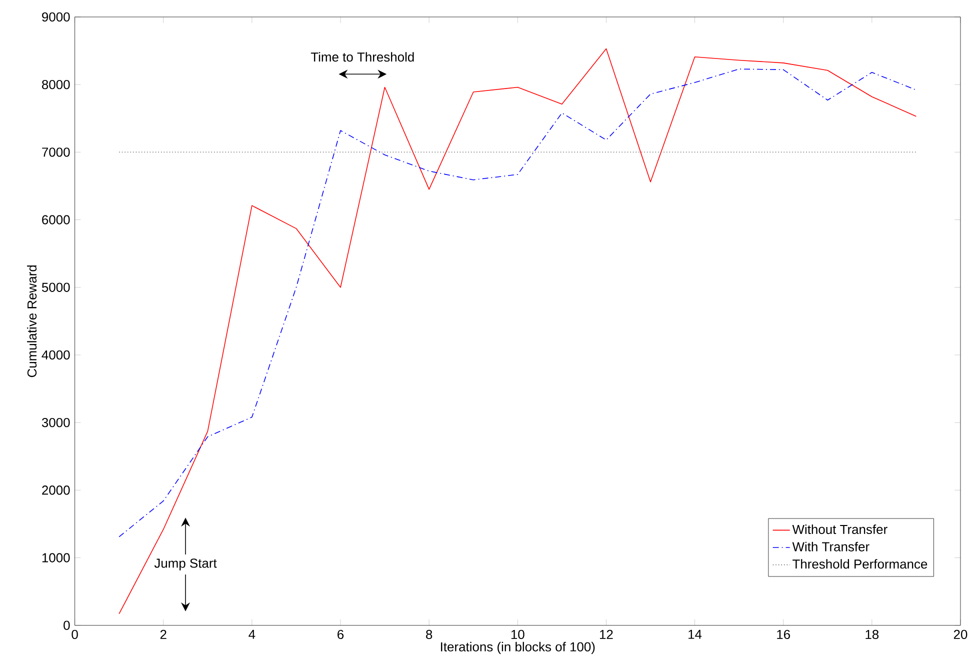 This screenshot has width=972, height=668. Describe the element at coordinates (341, 634) in the screenshot. I see `x-tick-label: 6` at that location.